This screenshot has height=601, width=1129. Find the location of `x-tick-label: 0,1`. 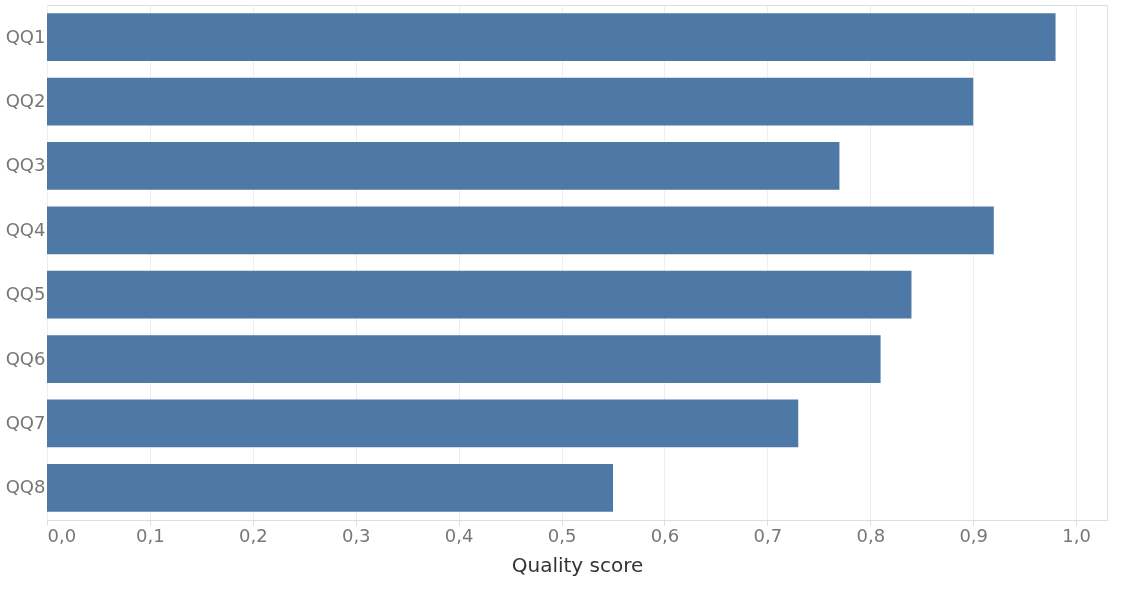

x-tick-label: 0,1 is located at coordinates (150, 535).